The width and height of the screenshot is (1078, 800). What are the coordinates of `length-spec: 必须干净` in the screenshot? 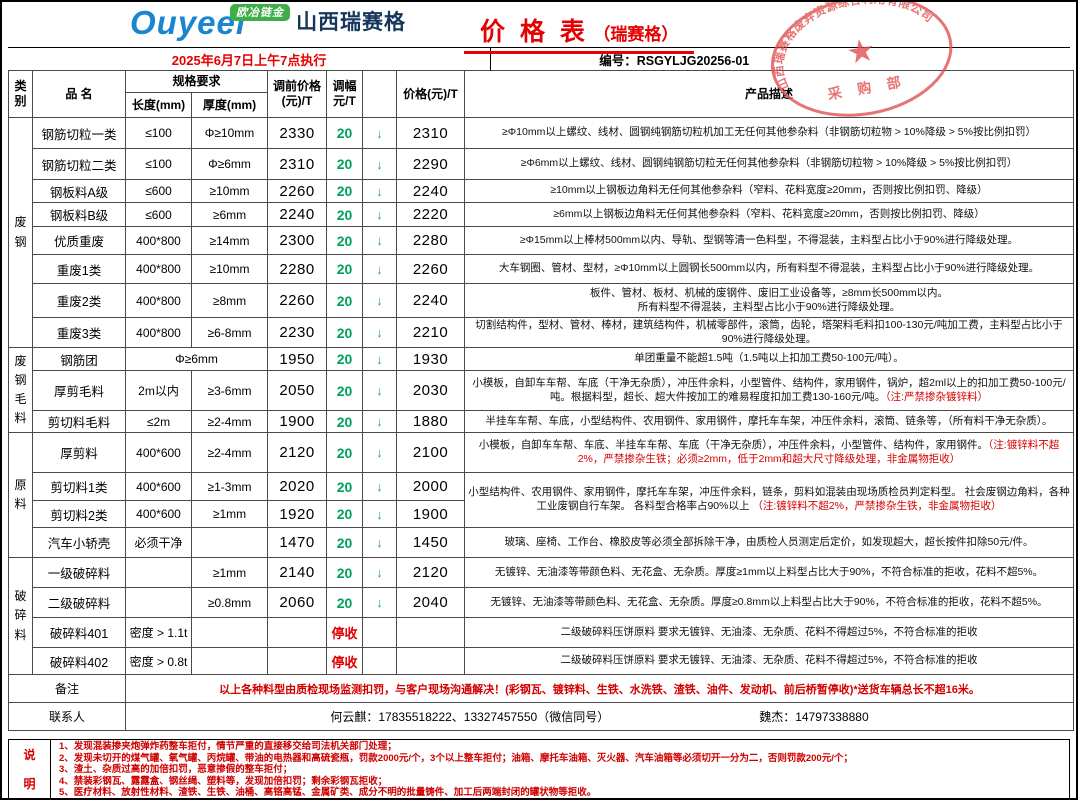 It's located at (158, 542).